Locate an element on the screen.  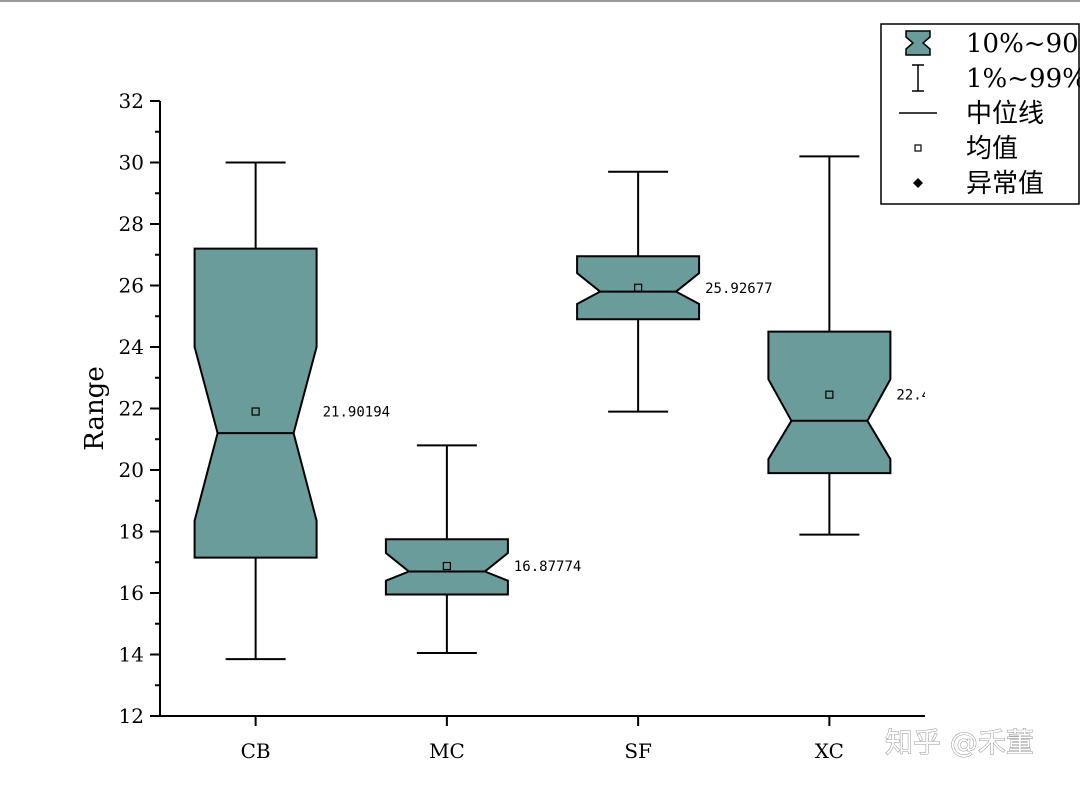
box-mc: 16.87774 is located at coordinates (482, 549).